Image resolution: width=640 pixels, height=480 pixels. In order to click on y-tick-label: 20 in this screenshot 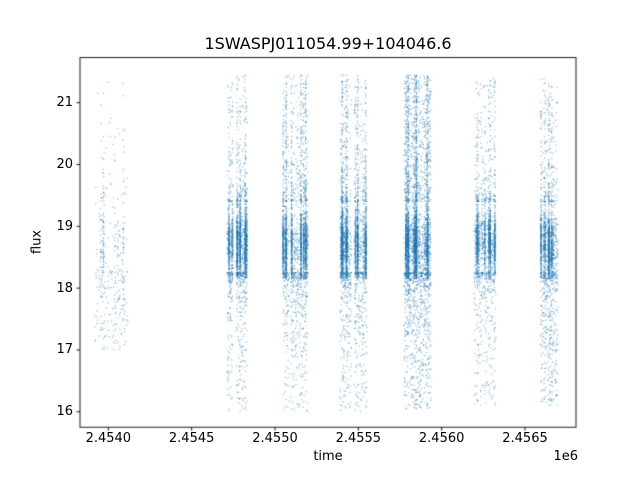, I will do `click(64, 165)`.